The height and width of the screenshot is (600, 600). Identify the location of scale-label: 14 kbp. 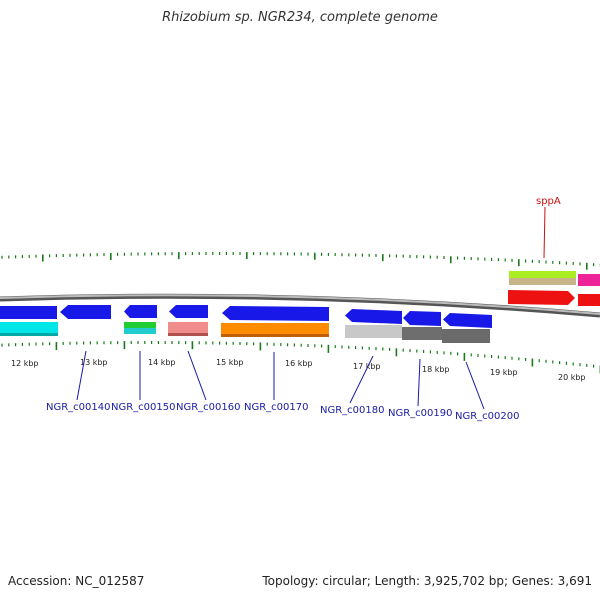
(162, 362).